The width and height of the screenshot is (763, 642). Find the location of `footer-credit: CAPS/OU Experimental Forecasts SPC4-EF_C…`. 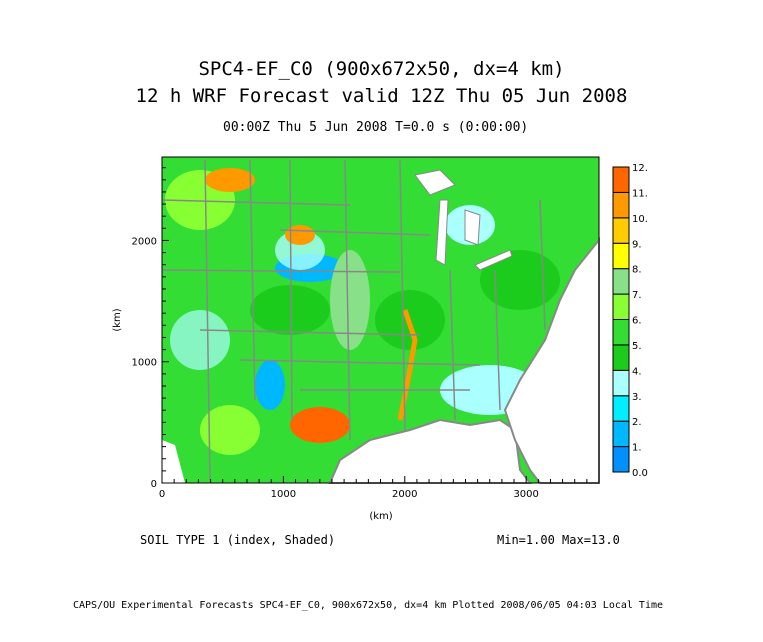

footer-credit: CAPS/OU Experimental Forecasts SPC4-EF_C… is located at coordinates (368, 605).